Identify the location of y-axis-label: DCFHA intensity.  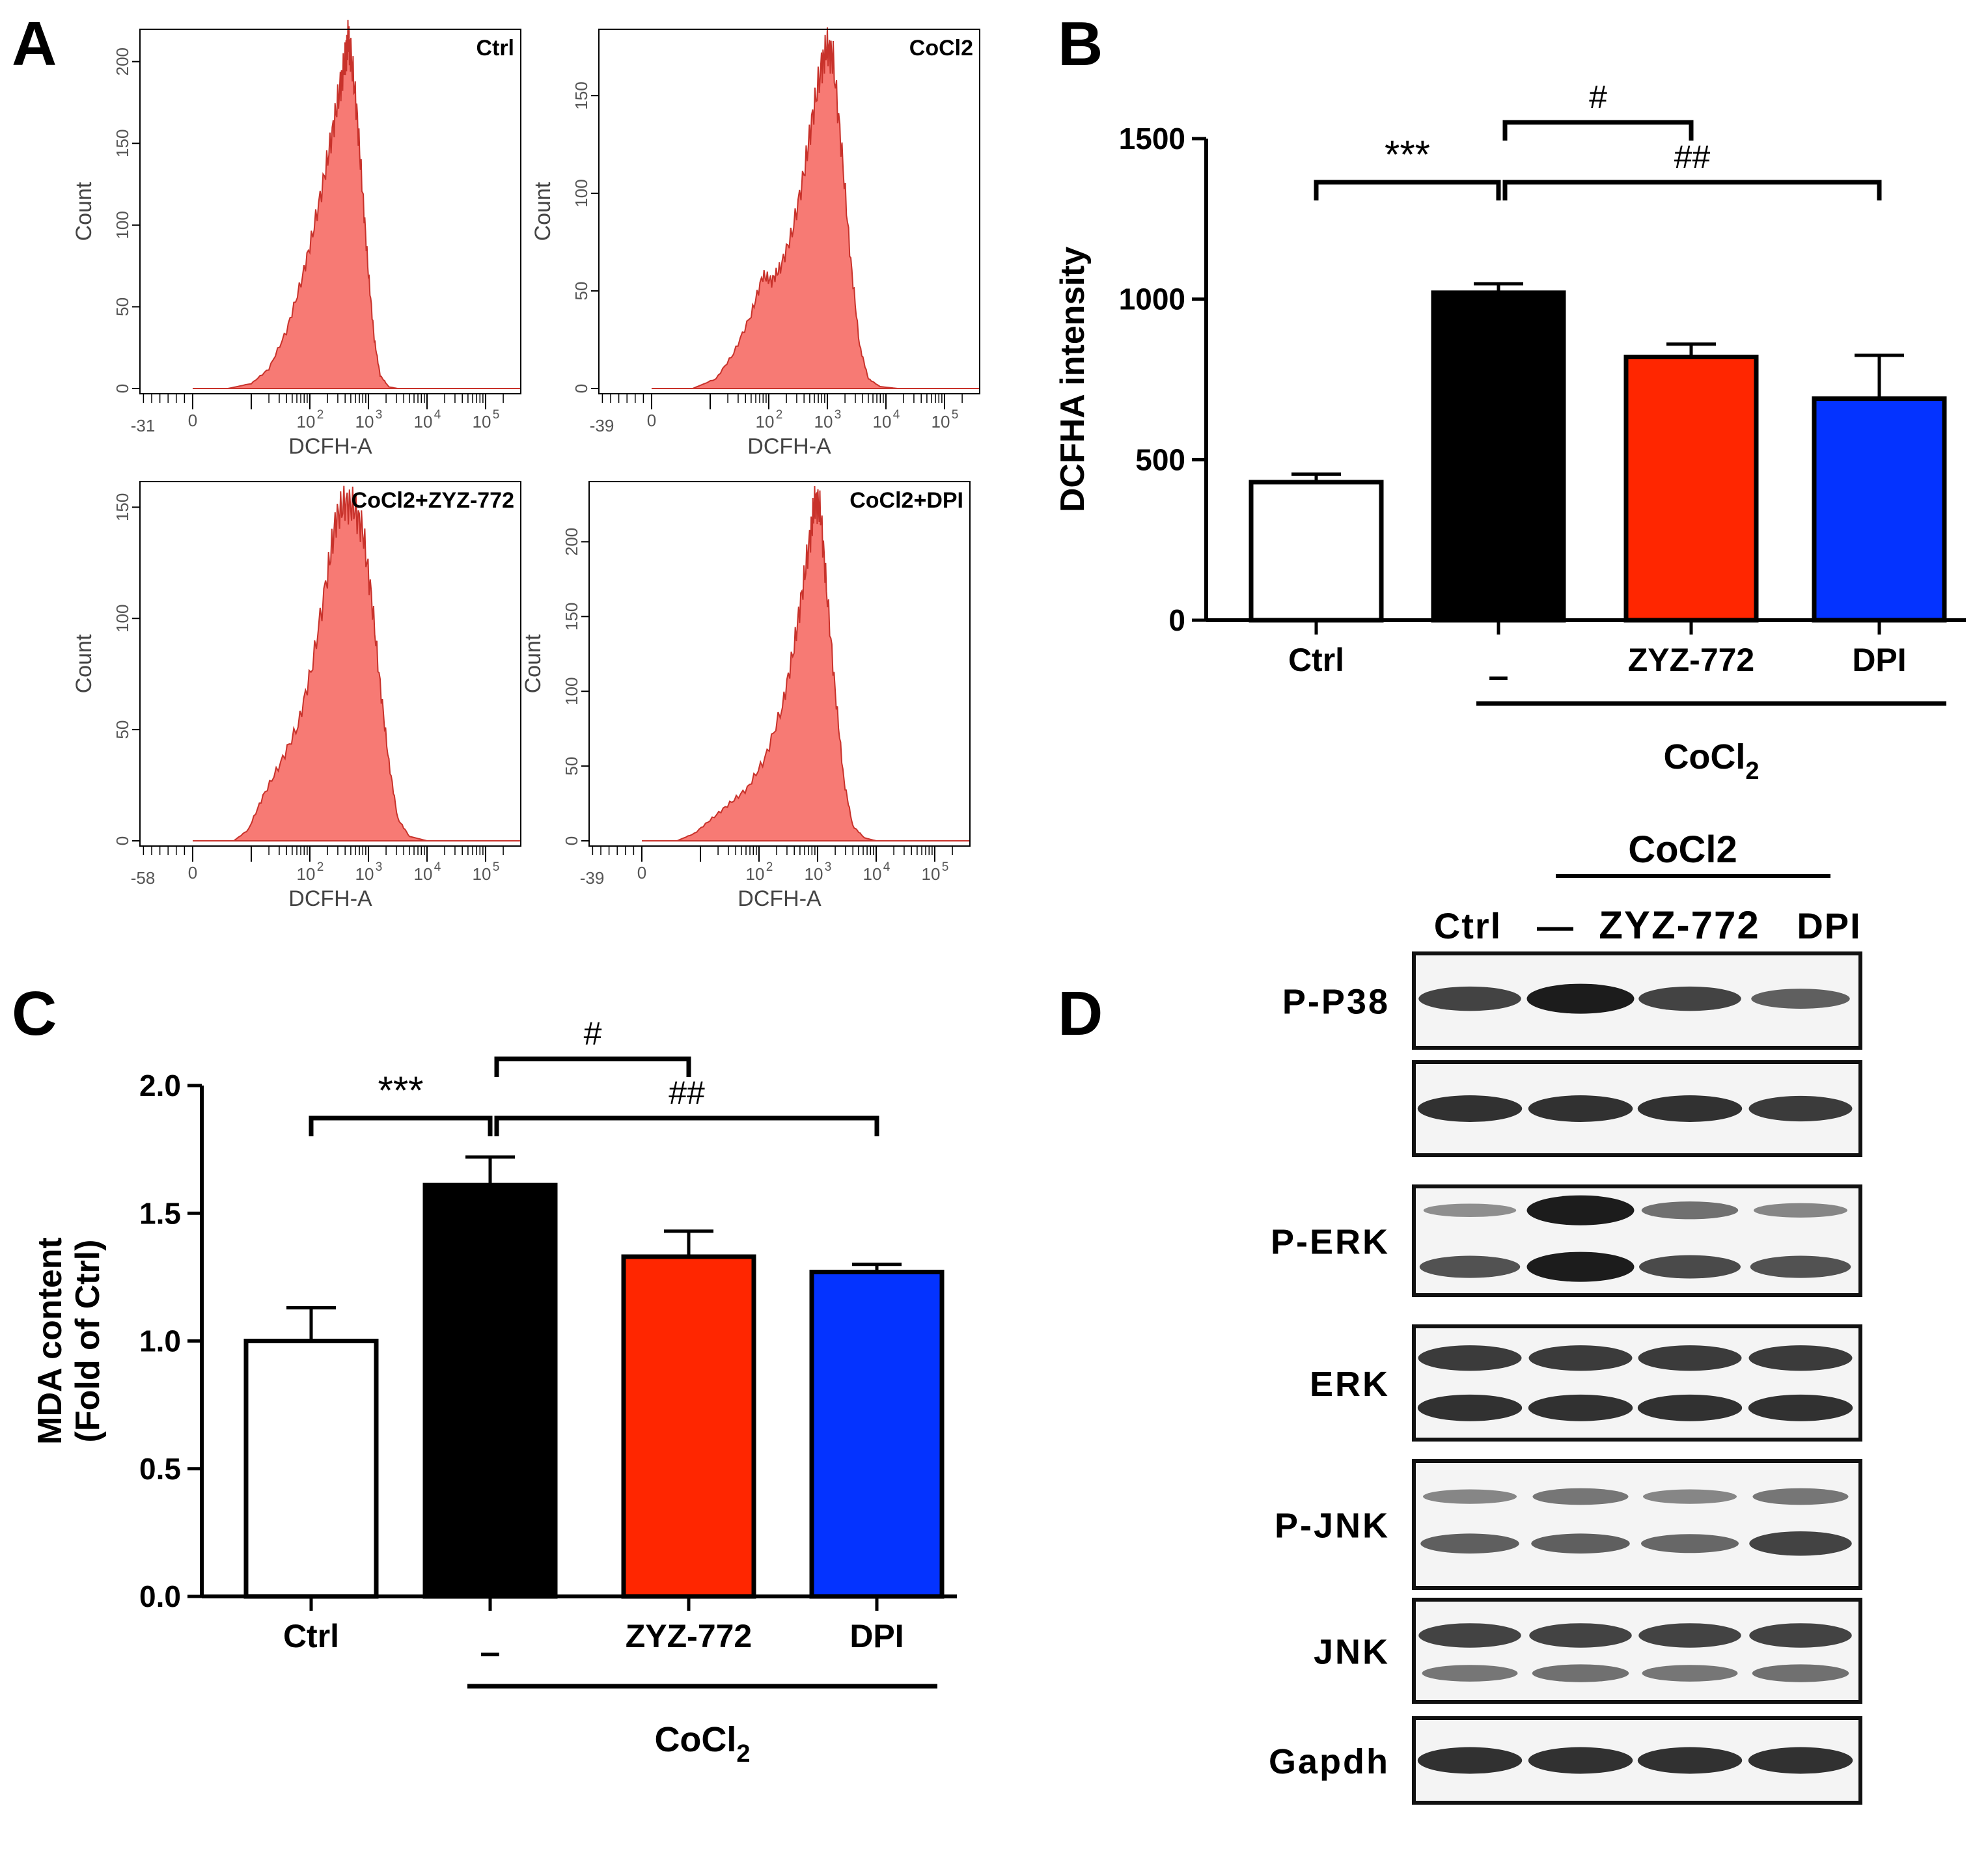
(1073, 379).